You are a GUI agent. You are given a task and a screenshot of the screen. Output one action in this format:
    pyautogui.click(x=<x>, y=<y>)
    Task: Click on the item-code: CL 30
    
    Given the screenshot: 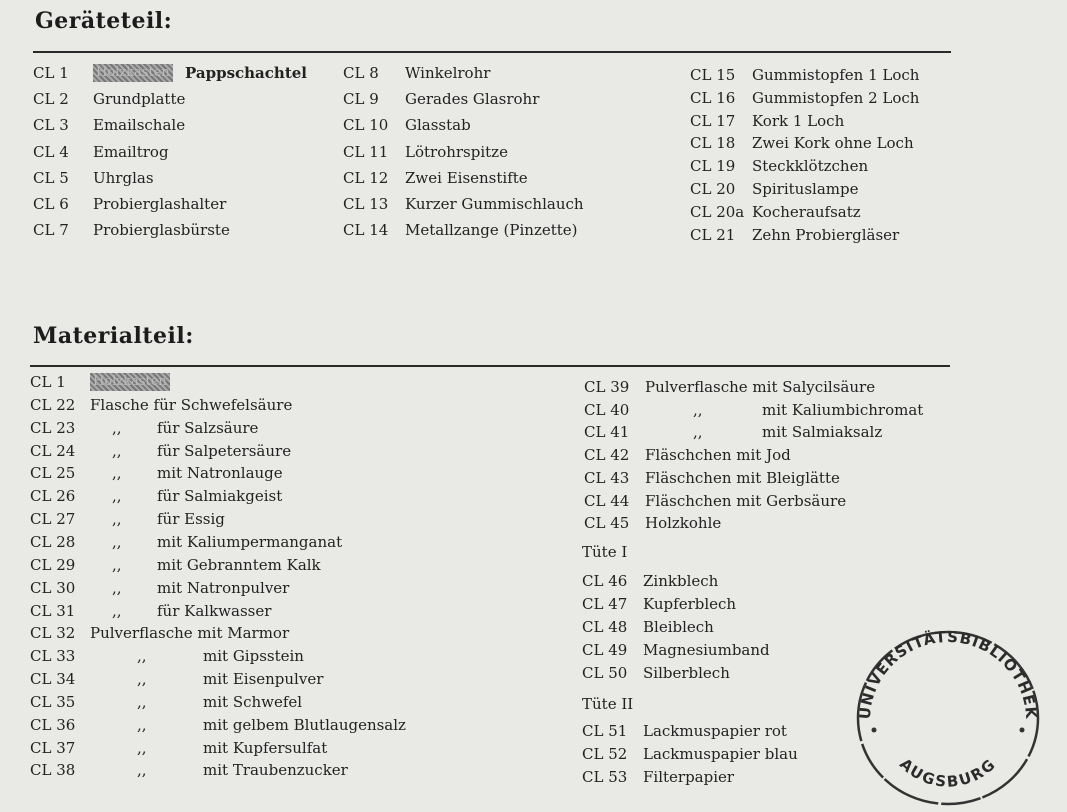 What is the action you would take?
    pyautogui.click(x=53, y=587)
    